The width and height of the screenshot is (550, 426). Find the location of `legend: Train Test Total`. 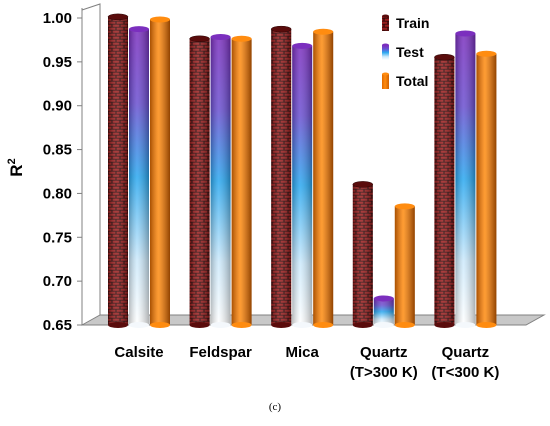

legend: Train Test Total is located at coordinates (405, 51).